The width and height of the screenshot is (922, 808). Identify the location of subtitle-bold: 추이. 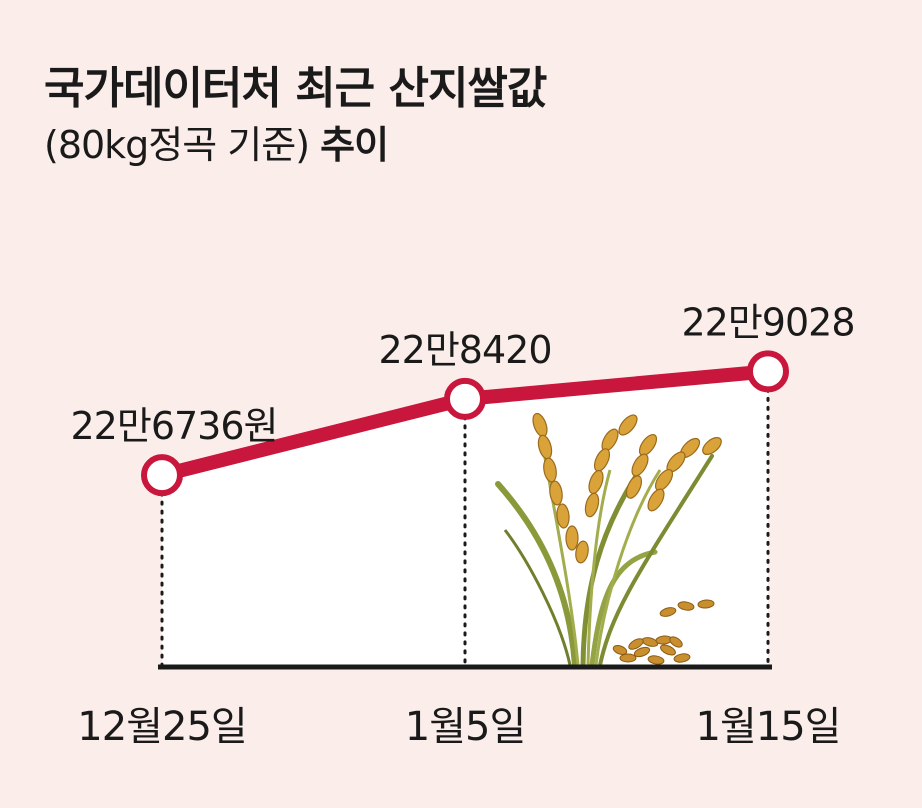
(354, 145).